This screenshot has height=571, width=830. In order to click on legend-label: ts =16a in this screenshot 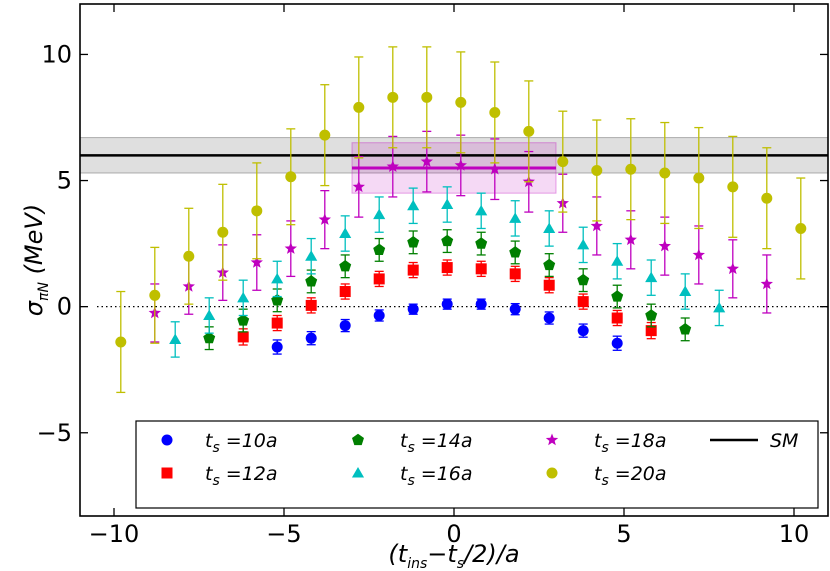, I will do `click(436, 476)`.